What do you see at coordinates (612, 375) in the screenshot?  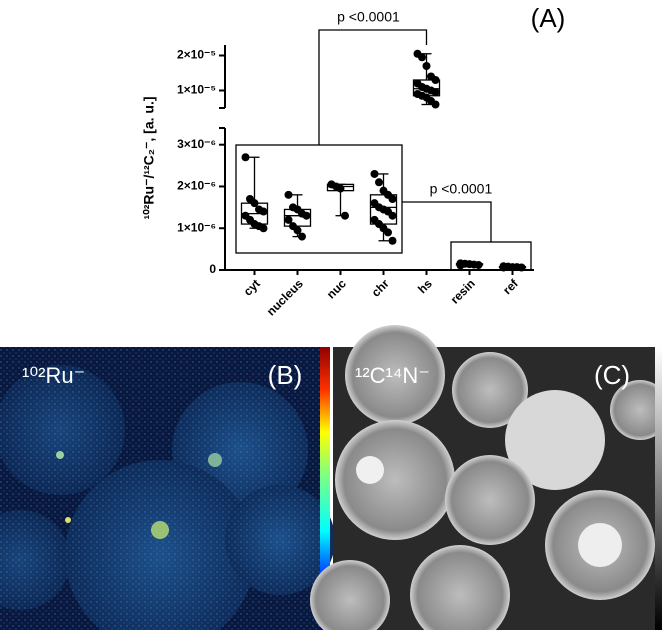 I see `panel-label: (C)` at bounding box center [612, 375].